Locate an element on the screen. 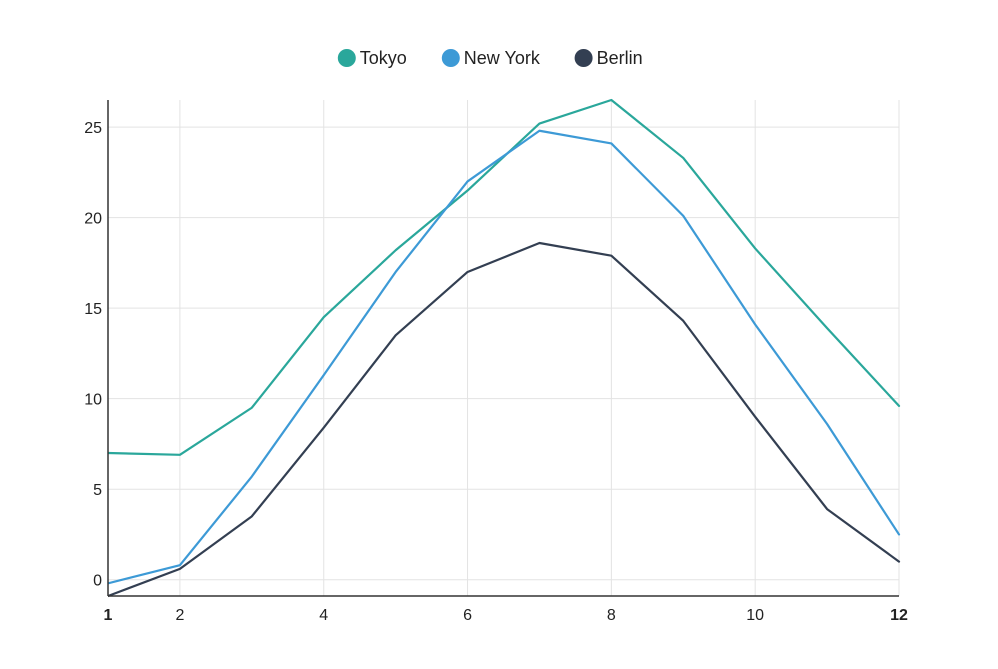 The image size is (998, 669). x-tick-label-1: 1 is located at coordinates (108, 615).